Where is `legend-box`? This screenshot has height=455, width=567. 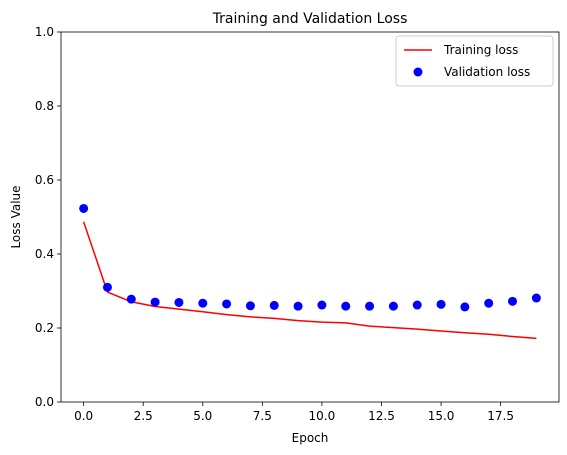
legend-box is located at coordinates (474, 61).